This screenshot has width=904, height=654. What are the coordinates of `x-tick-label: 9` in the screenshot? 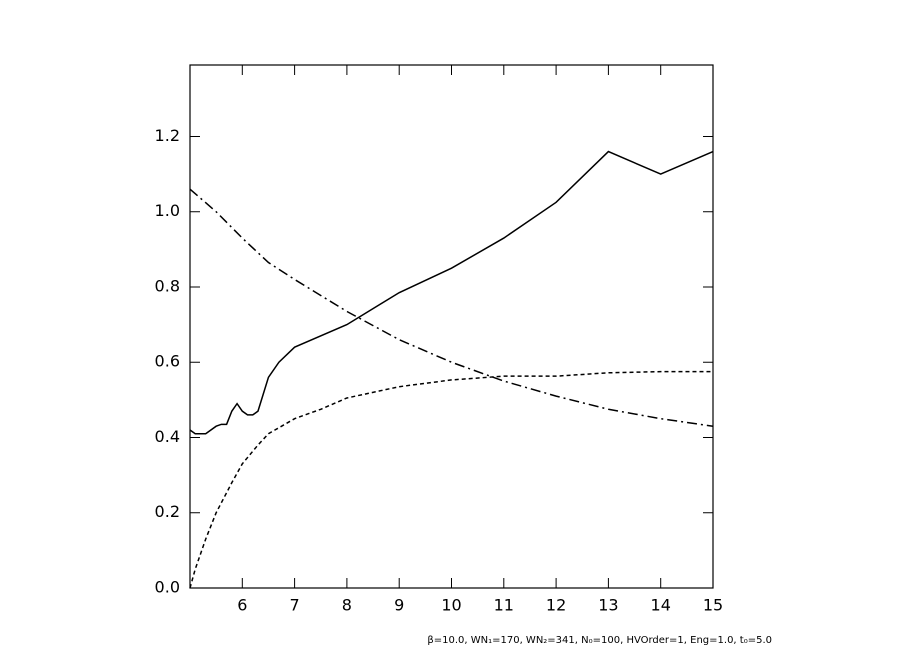 It's located at (399, 605).